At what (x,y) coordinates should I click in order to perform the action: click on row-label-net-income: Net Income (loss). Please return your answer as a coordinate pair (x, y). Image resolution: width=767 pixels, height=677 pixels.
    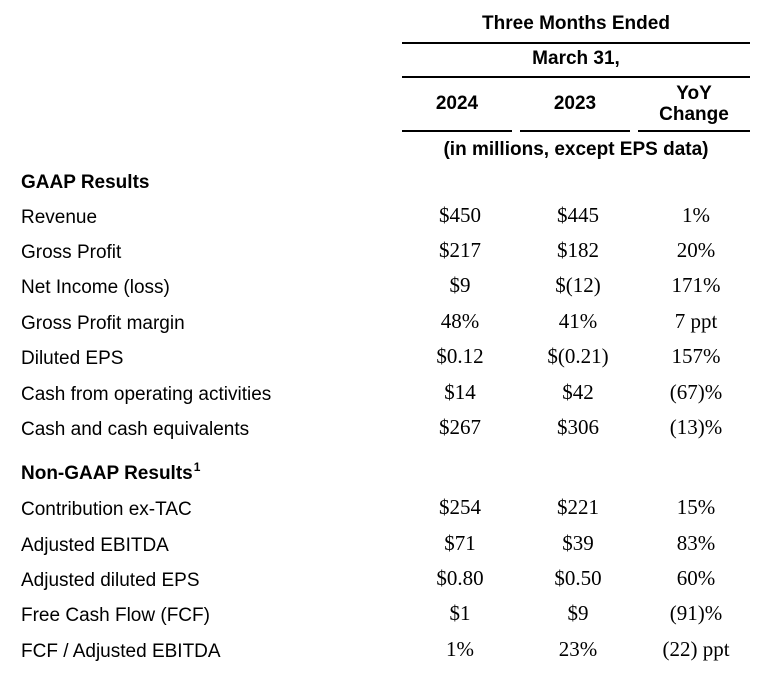
    Looking at the image, I should click on (95, 287).